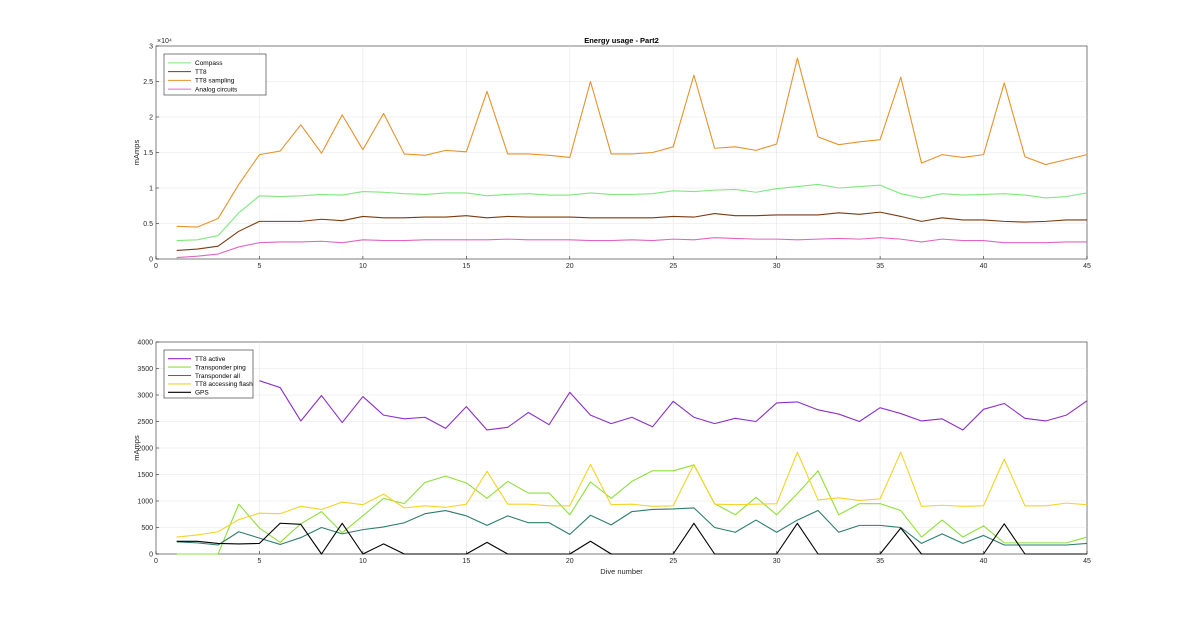 This screenshot has width=1200, height=622. What do you see at coordinates (631, 248) in the screenshot?
I see `top-series-line-analog-circuits` at bounding box center [631, 248].